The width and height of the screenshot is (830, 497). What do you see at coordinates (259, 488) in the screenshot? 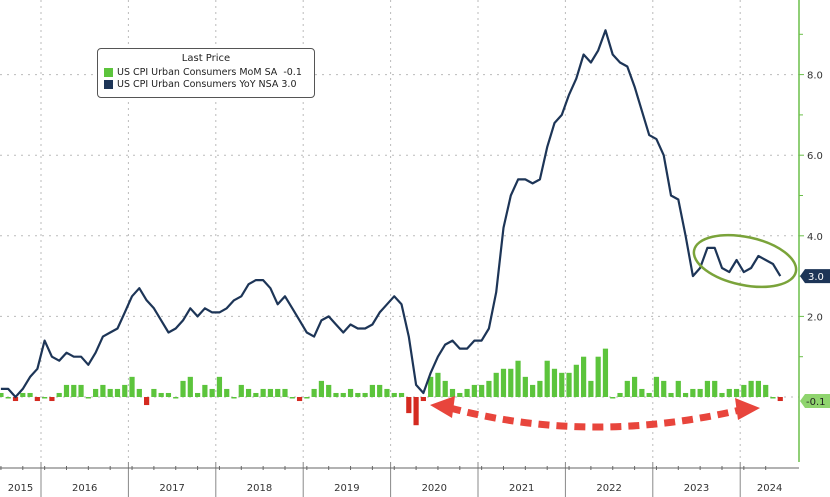
I see `x-tick-label: 2018` at bounding box center [259, 488].